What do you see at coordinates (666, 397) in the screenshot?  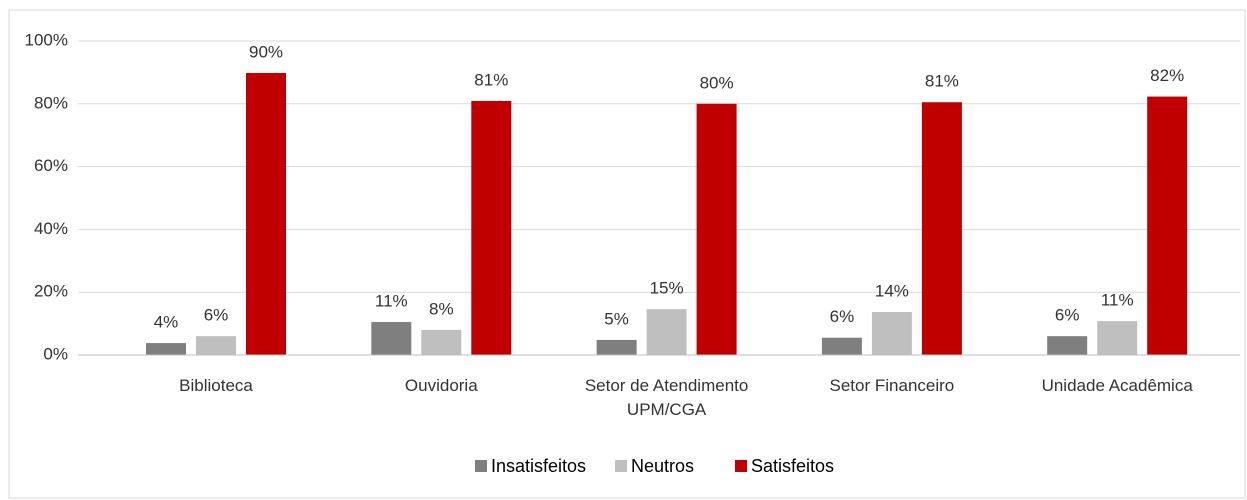 I see `x-tick-label: Setor de Atendimento UPM/CGA` at bounding box center [666, 397].